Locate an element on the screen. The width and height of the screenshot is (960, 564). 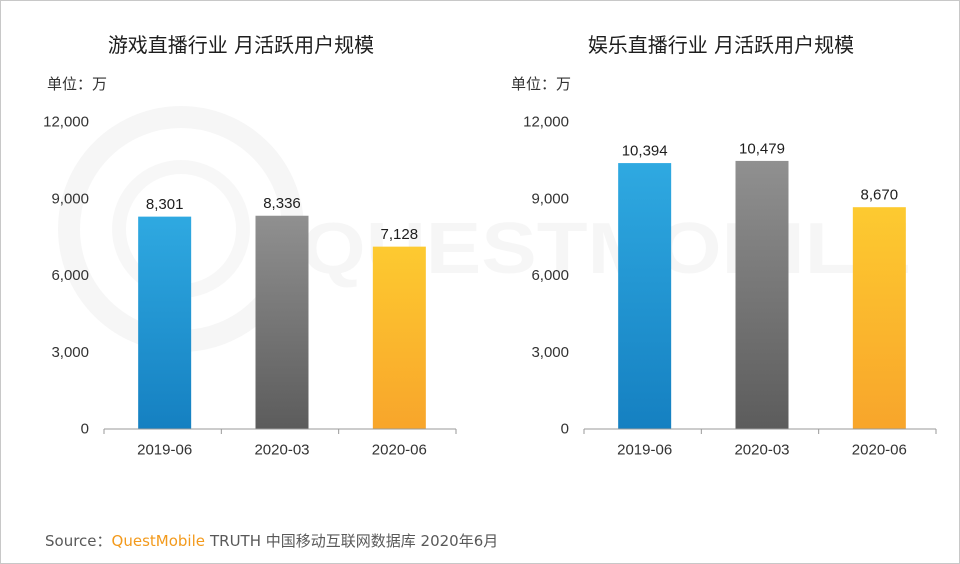
value-label: 7,128 is located at coordinates (400, 234).